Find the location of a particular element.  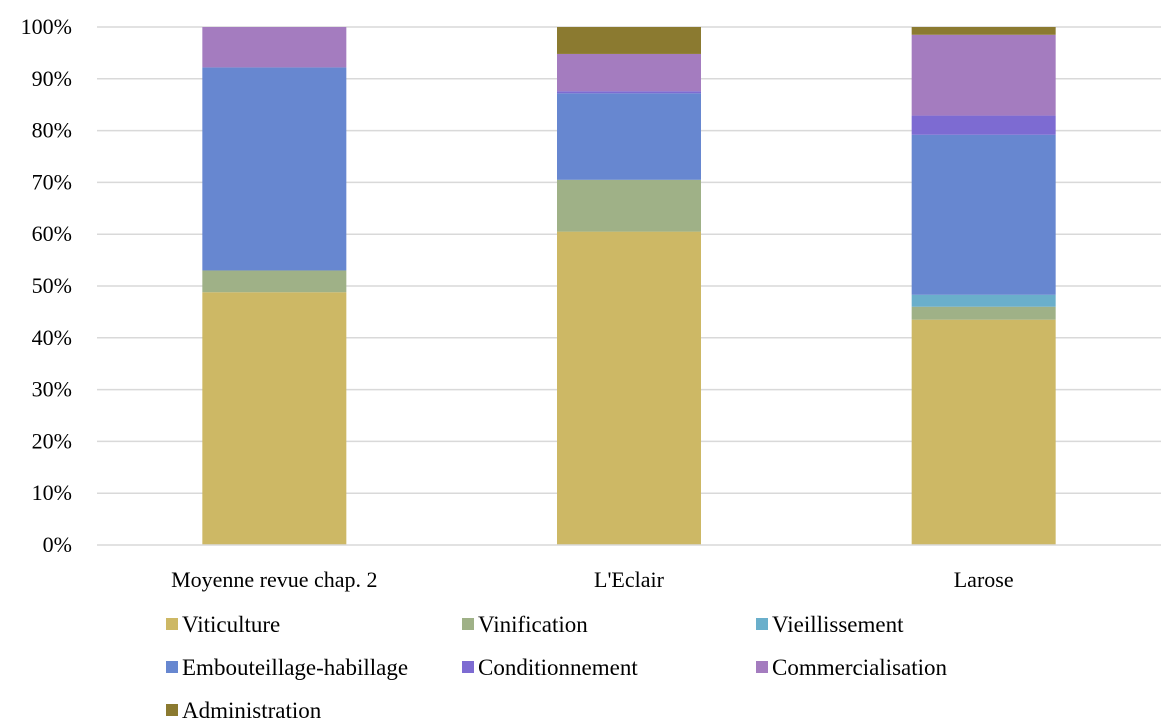

y-tick-label: 20% is located at coordinates (52, 440).